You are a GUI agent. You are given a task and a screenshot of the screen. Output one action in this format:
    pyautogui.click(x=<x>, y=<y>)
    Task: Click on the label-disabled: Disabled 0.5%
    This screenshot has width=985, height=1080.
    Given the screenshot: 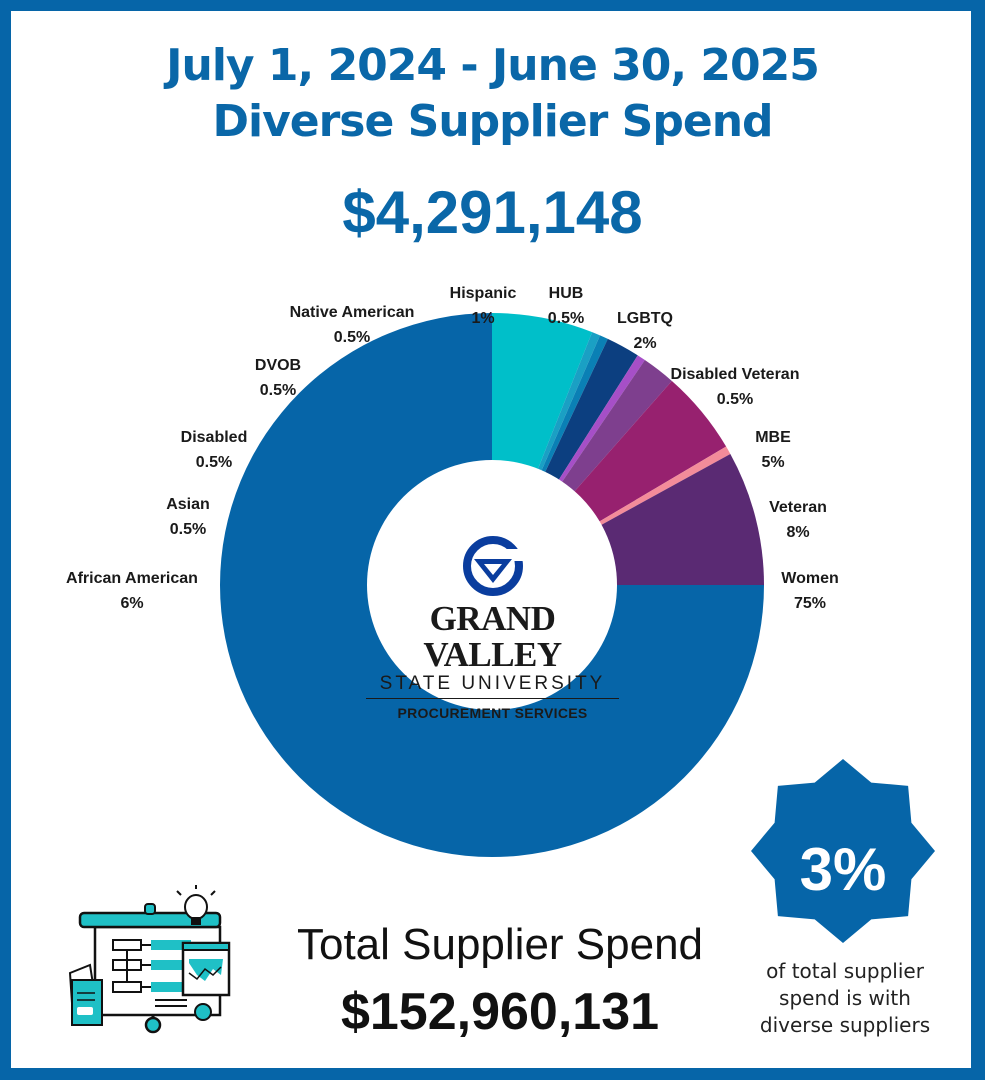 What is the action you would take?
    pyautogui.click(x=214, y=450)
    